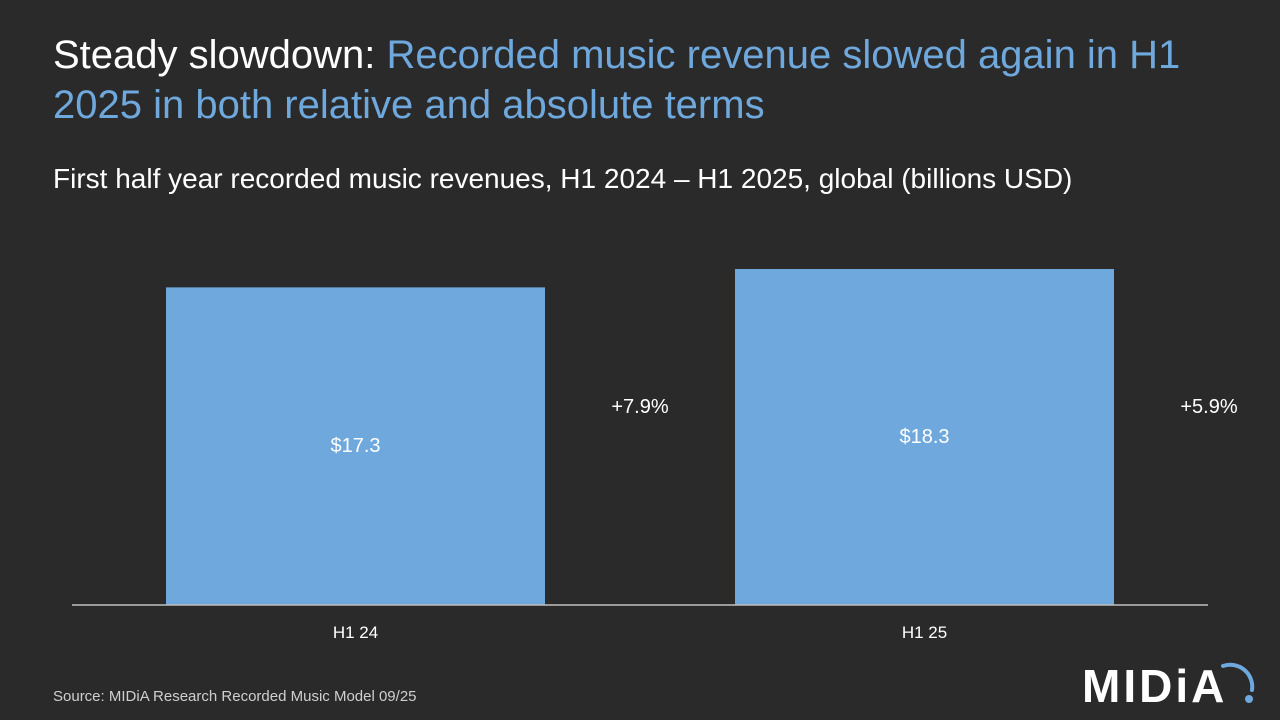 Image resolution: width=1280 pixels, height=720 pixels. I want to click on bar-value-label-2: $18.3, so click(924, 437).